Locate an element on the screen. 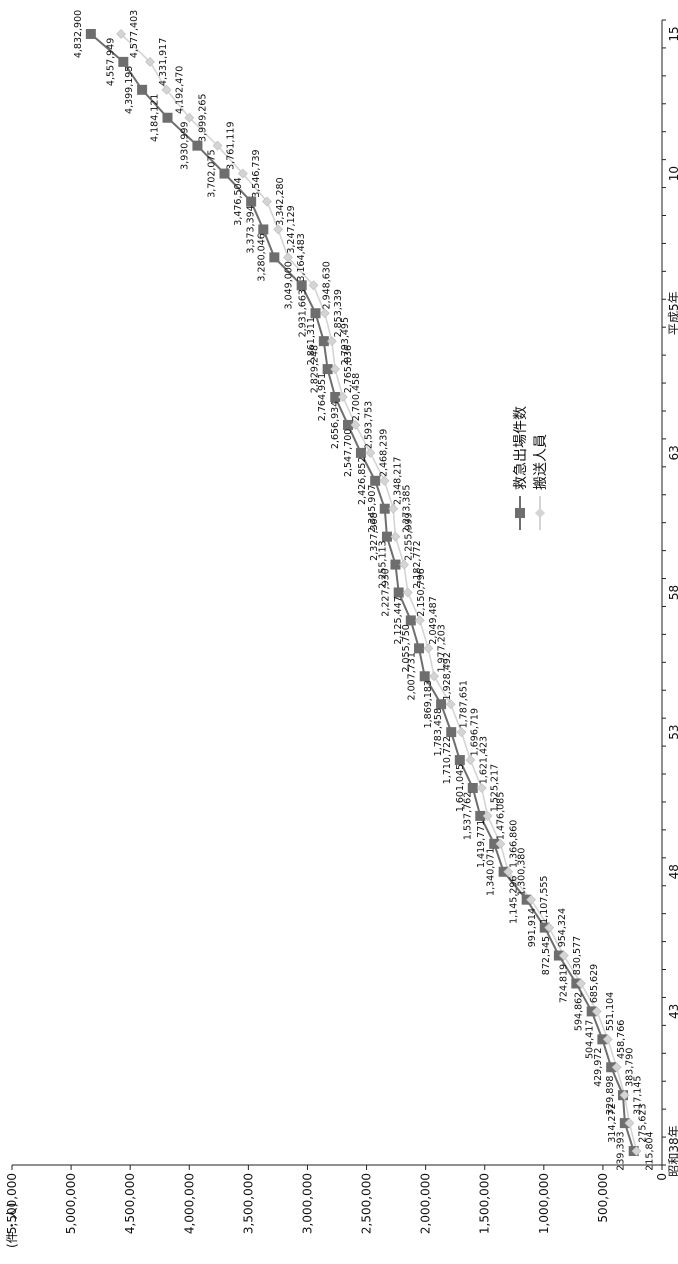 This screenshot has height=1264, width=678. y-tick-label: 4,500,000 is located at coordinates (130, 1203).